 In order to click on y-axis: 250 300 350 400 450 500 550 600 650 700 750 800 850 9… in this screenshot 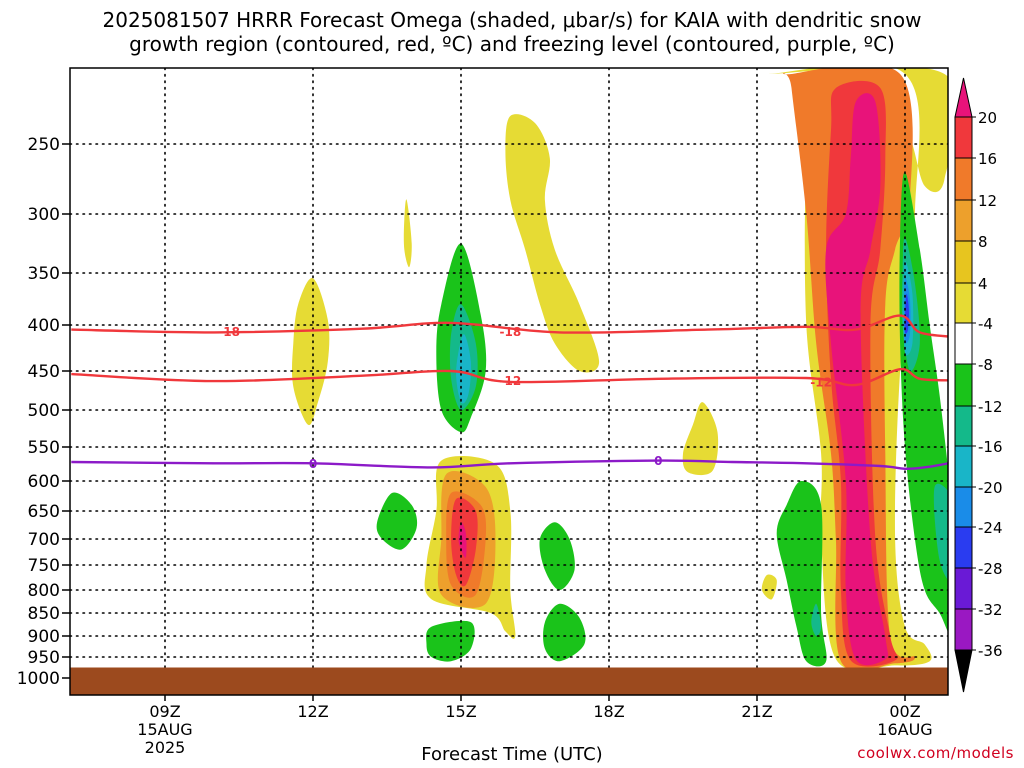, I will do `click(43, 412)`.